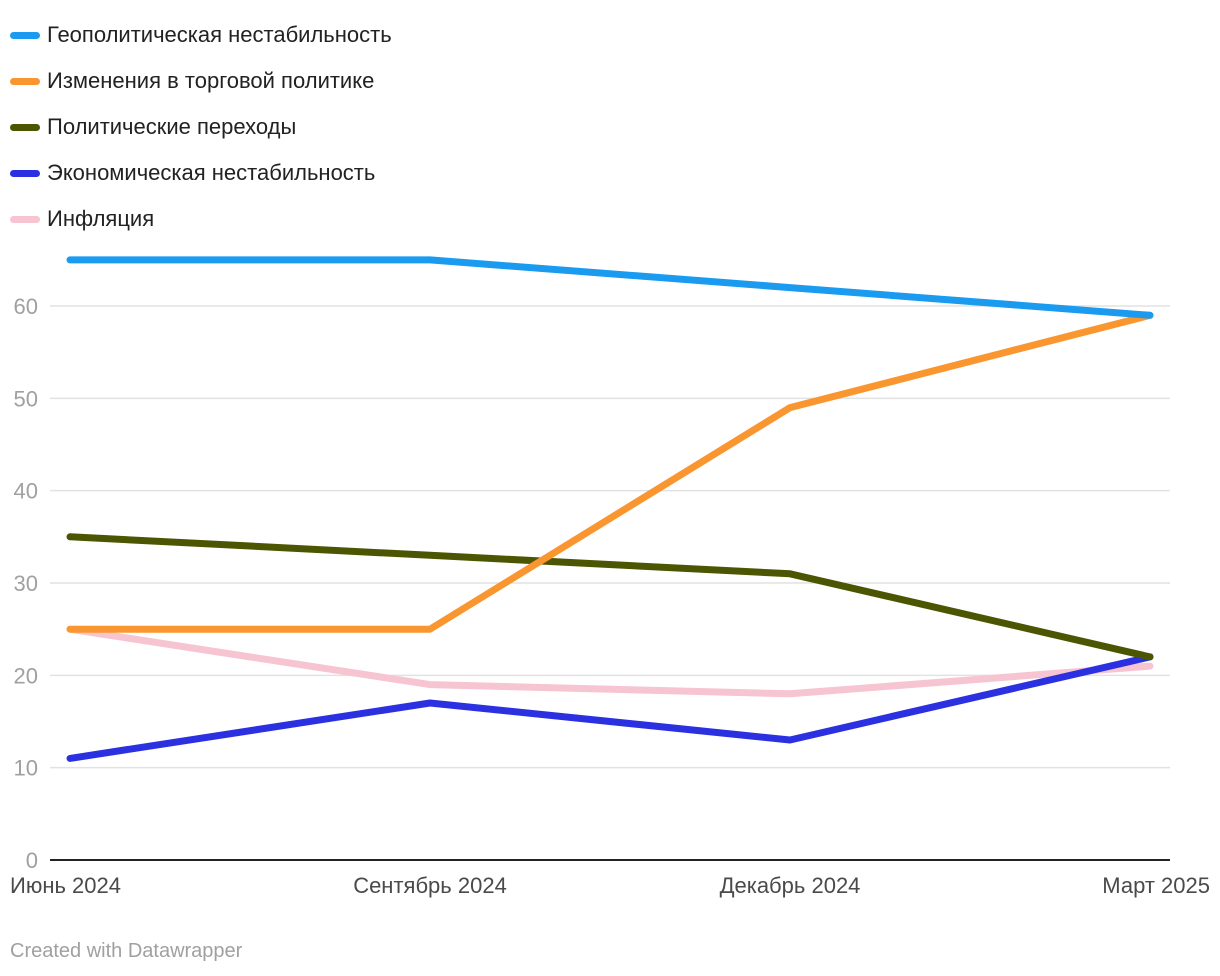 This screenshot has height=976, width=1220. What do you see at coordinates (201, 219) in the screenshot?
I see `legend-item: Инфляция` at bounding box center [201, 219].